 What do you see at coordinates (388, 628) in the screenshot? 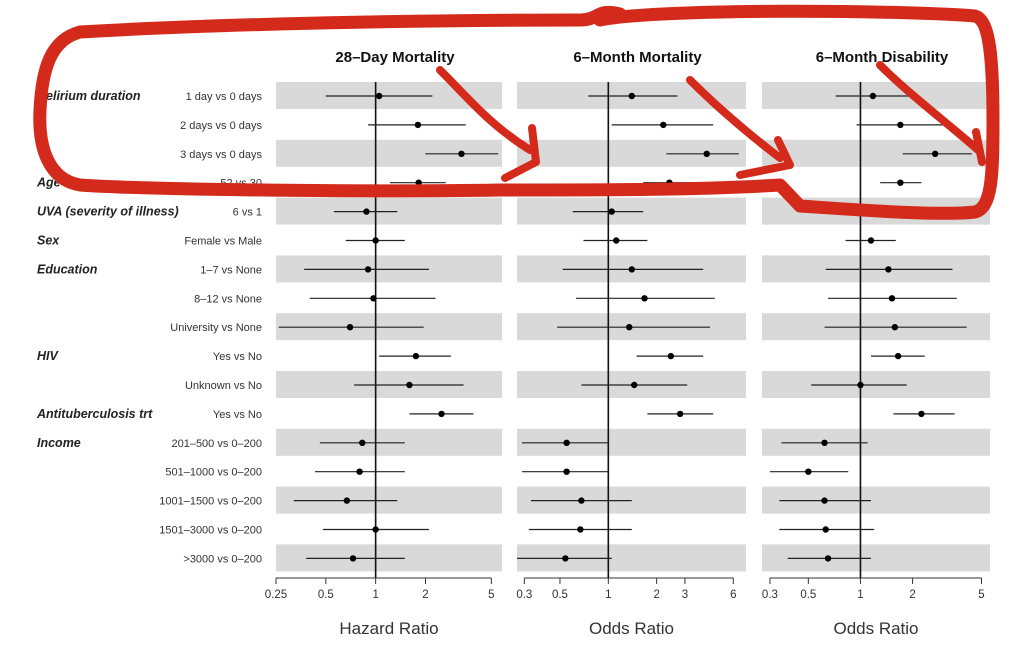
I see `x-axis-title: Hazard Ratio` at bounding box center [388, 628].